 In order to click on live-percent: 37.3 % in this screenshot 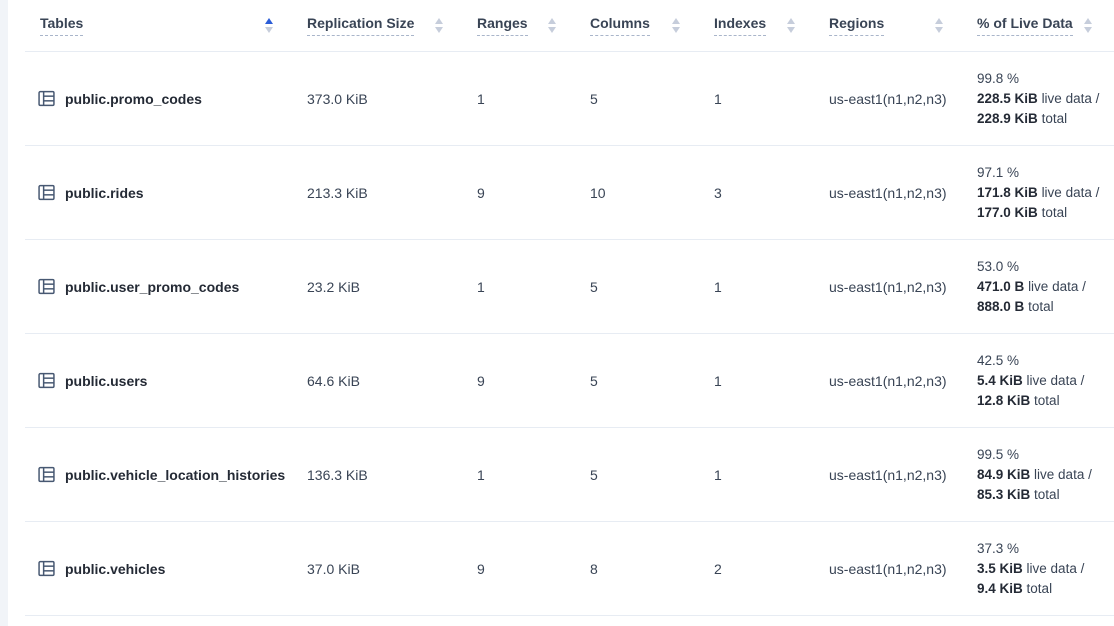, I will do `click(998, 548)`.